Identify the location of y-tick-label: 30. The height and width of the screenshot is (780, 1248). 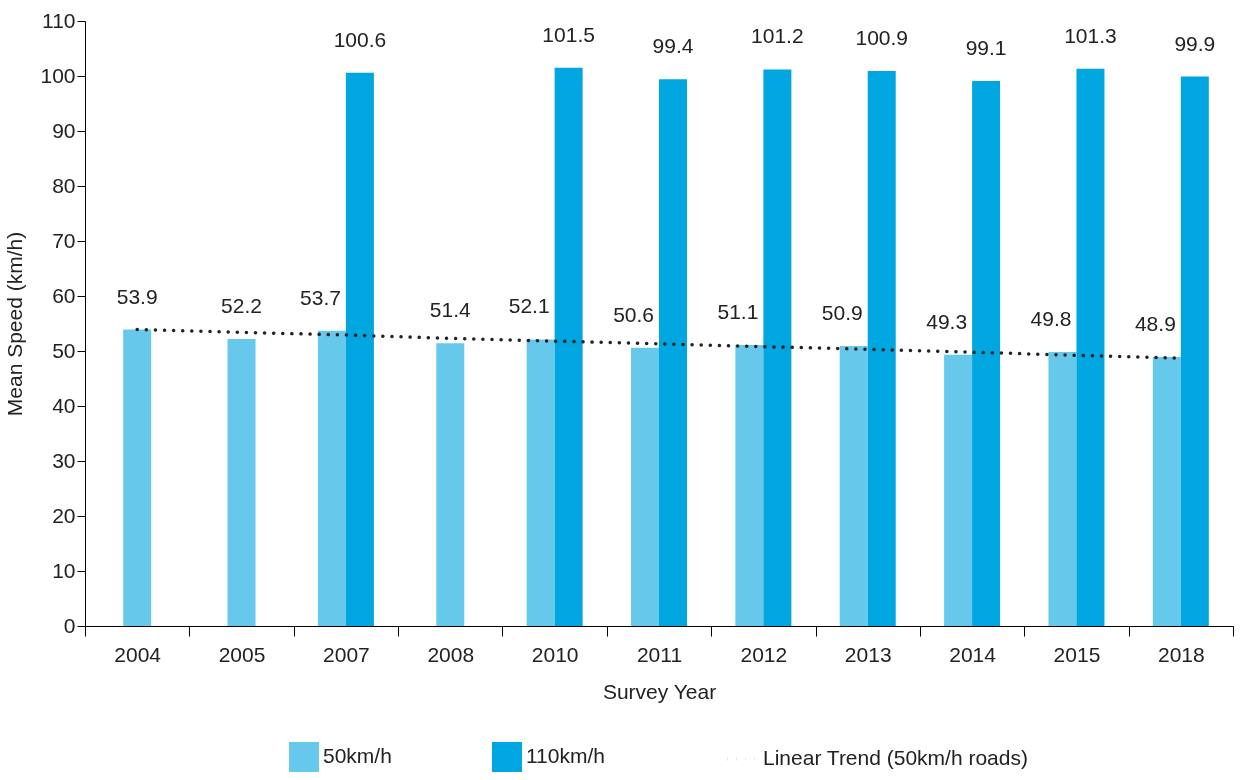
(64, 460).